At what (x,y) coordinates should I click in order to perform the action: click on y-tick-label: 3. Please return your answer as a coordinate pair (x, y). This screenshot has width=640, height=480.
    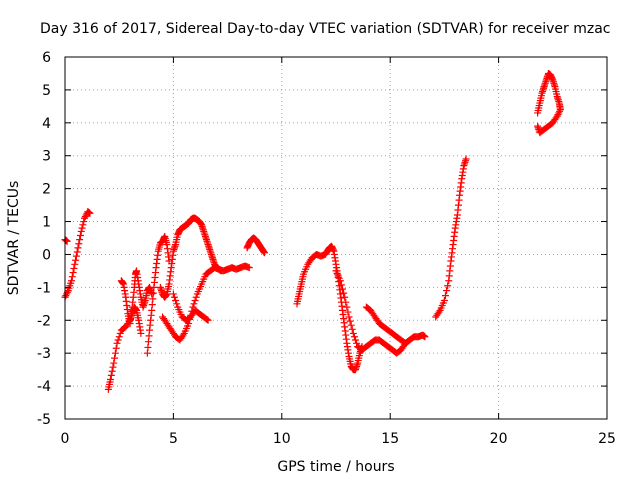
    Looking at the image, I should click on (46, 157).